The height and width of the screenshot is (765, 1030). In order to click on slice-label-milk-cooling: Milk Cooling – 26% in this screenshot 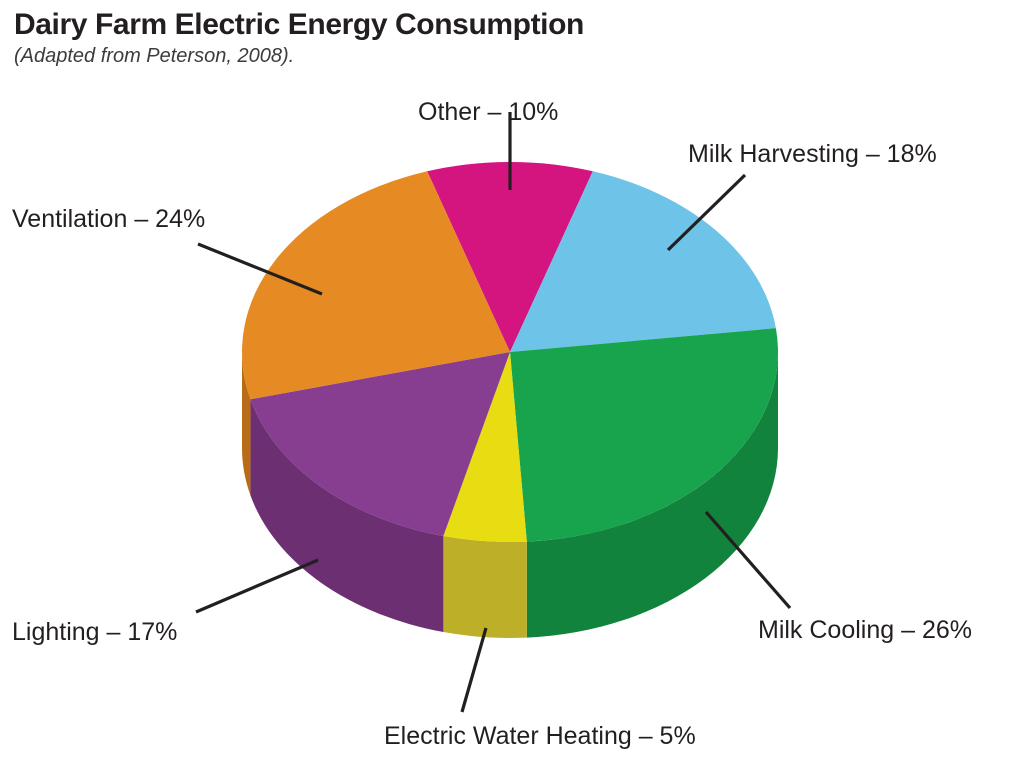, I will do `click(865, 630)`.